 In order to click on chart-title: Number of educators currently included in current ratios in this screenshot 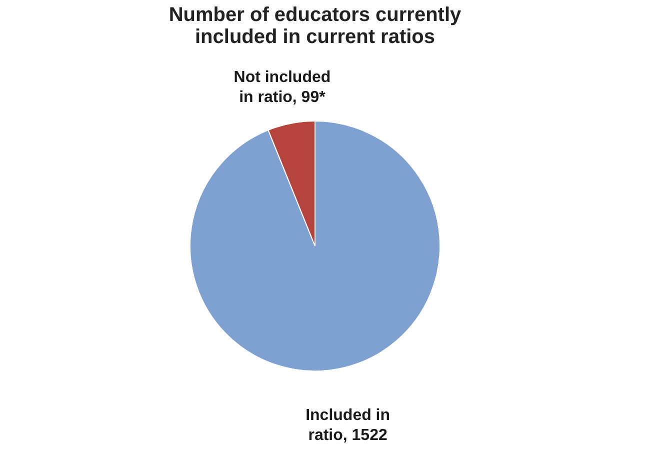, I will do `click(315, 26)`.